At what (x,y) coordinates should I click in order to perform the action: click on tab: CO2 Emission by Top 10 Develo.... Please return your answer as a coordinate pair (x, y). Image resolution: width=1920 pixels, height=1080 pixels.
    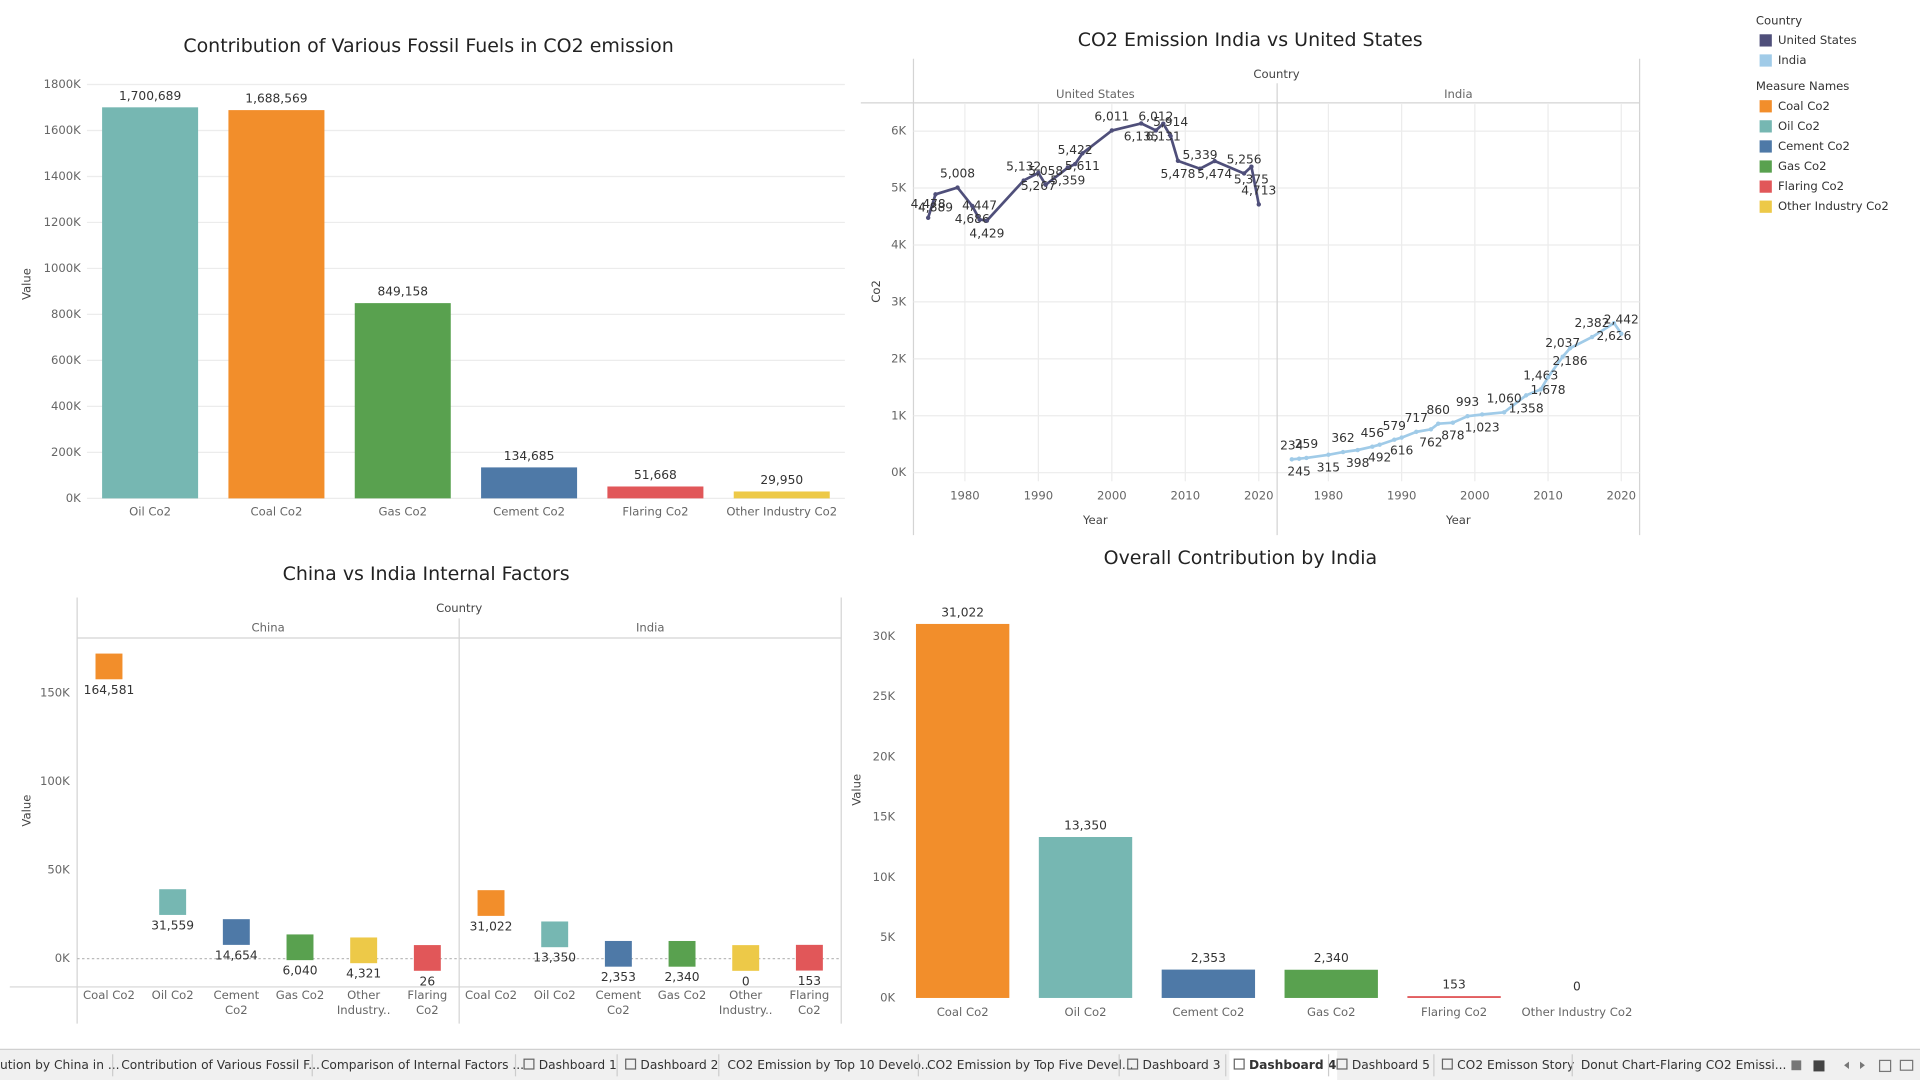
    Looking at the image, I should click on (829, 1065).